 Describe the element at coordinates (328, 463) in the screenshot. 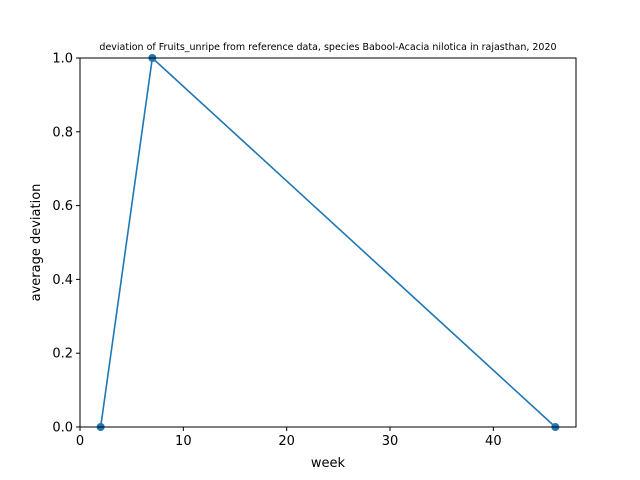

I see `x-axis-label: week` at that location.